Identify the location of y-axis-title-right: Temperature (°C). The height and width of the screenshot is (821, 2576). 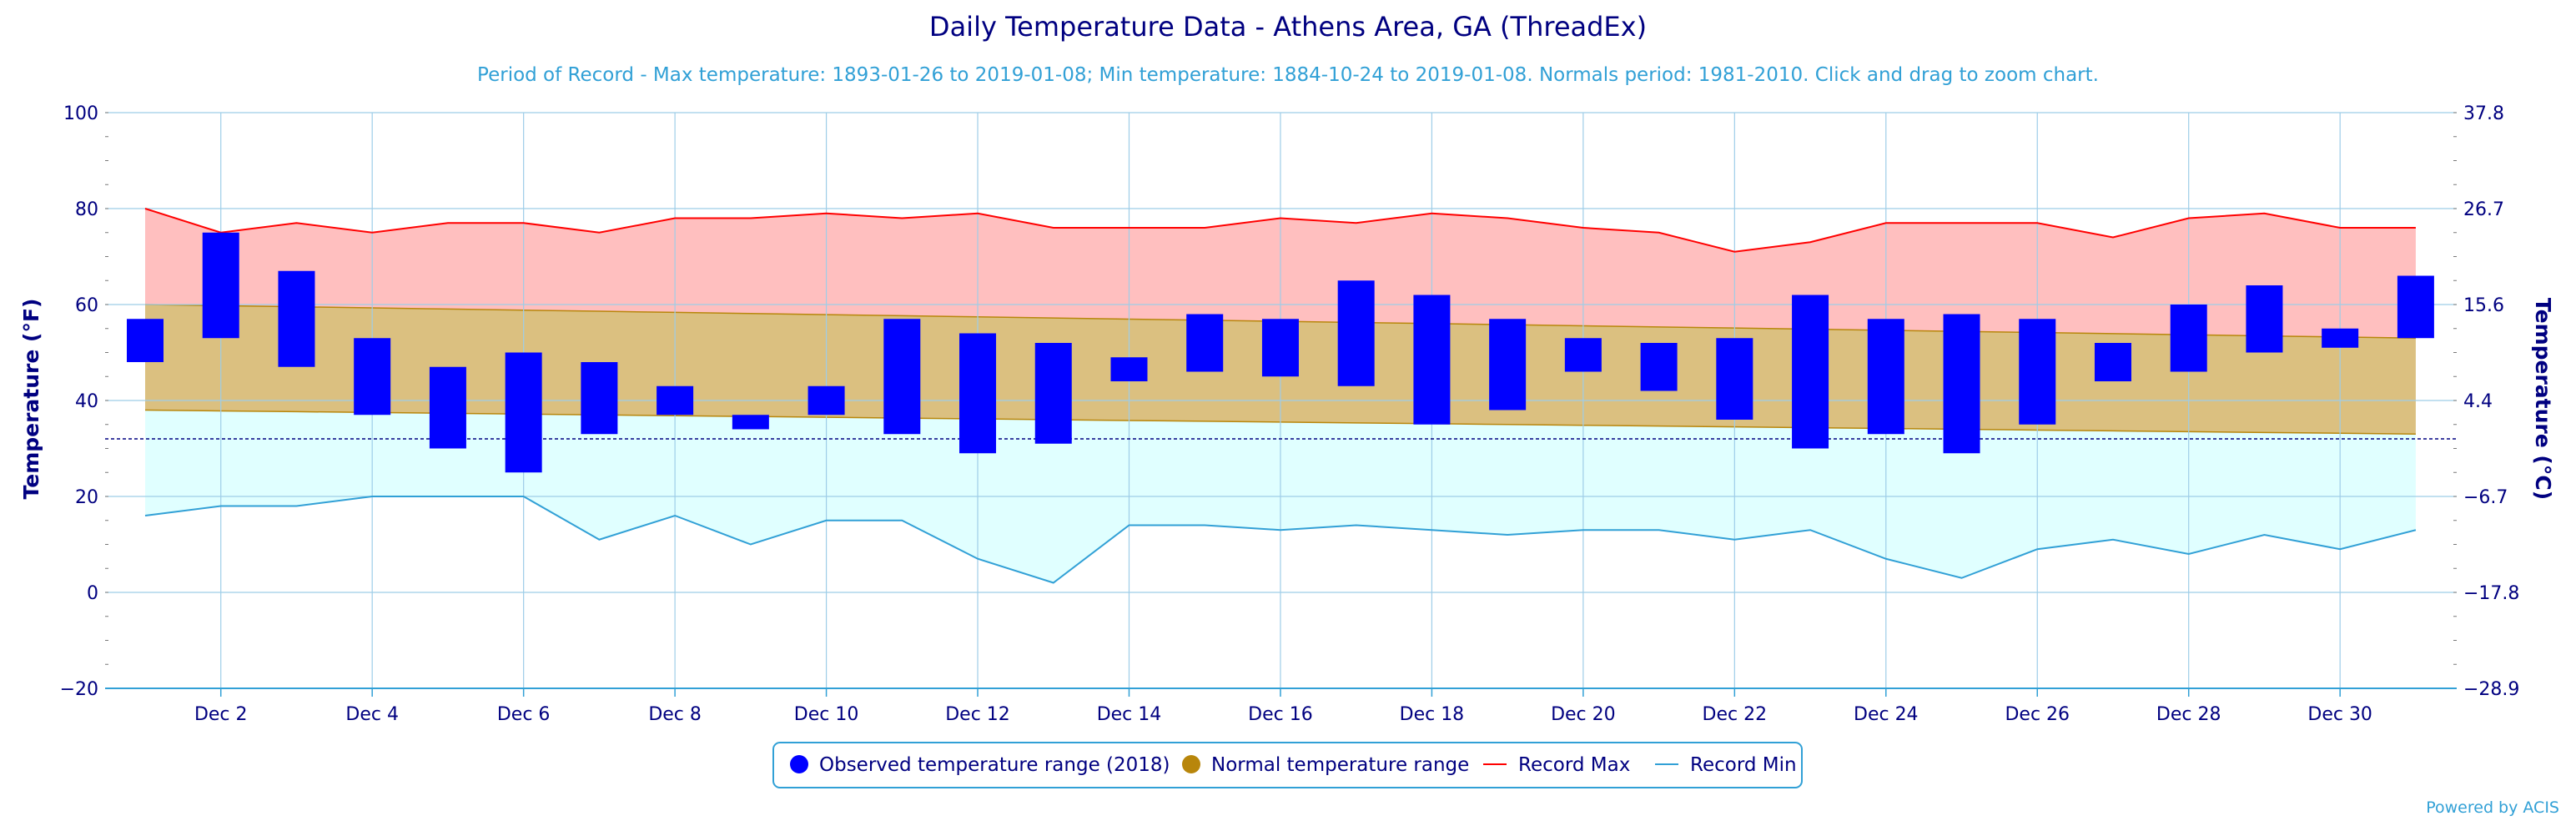
(2543, 399).